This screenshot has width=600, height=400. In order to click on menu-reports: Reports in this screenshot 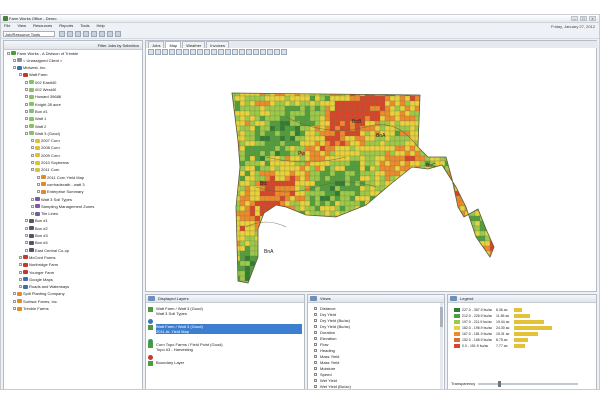, I will do `click(66, 25)`.